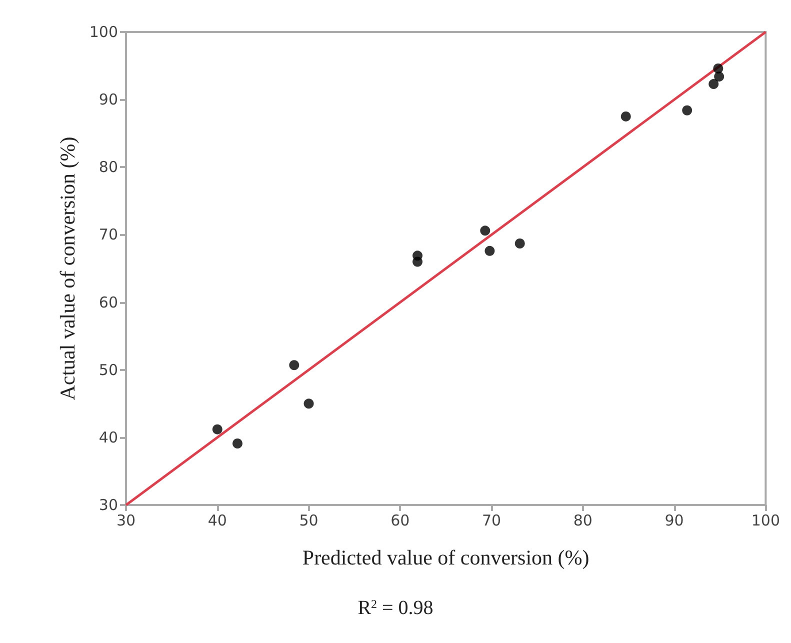 This screenshot has width=791, height=643. Describe the element at coordinates (582, 521) in the screenshot. I see `x-tick-label: 80` at that location.